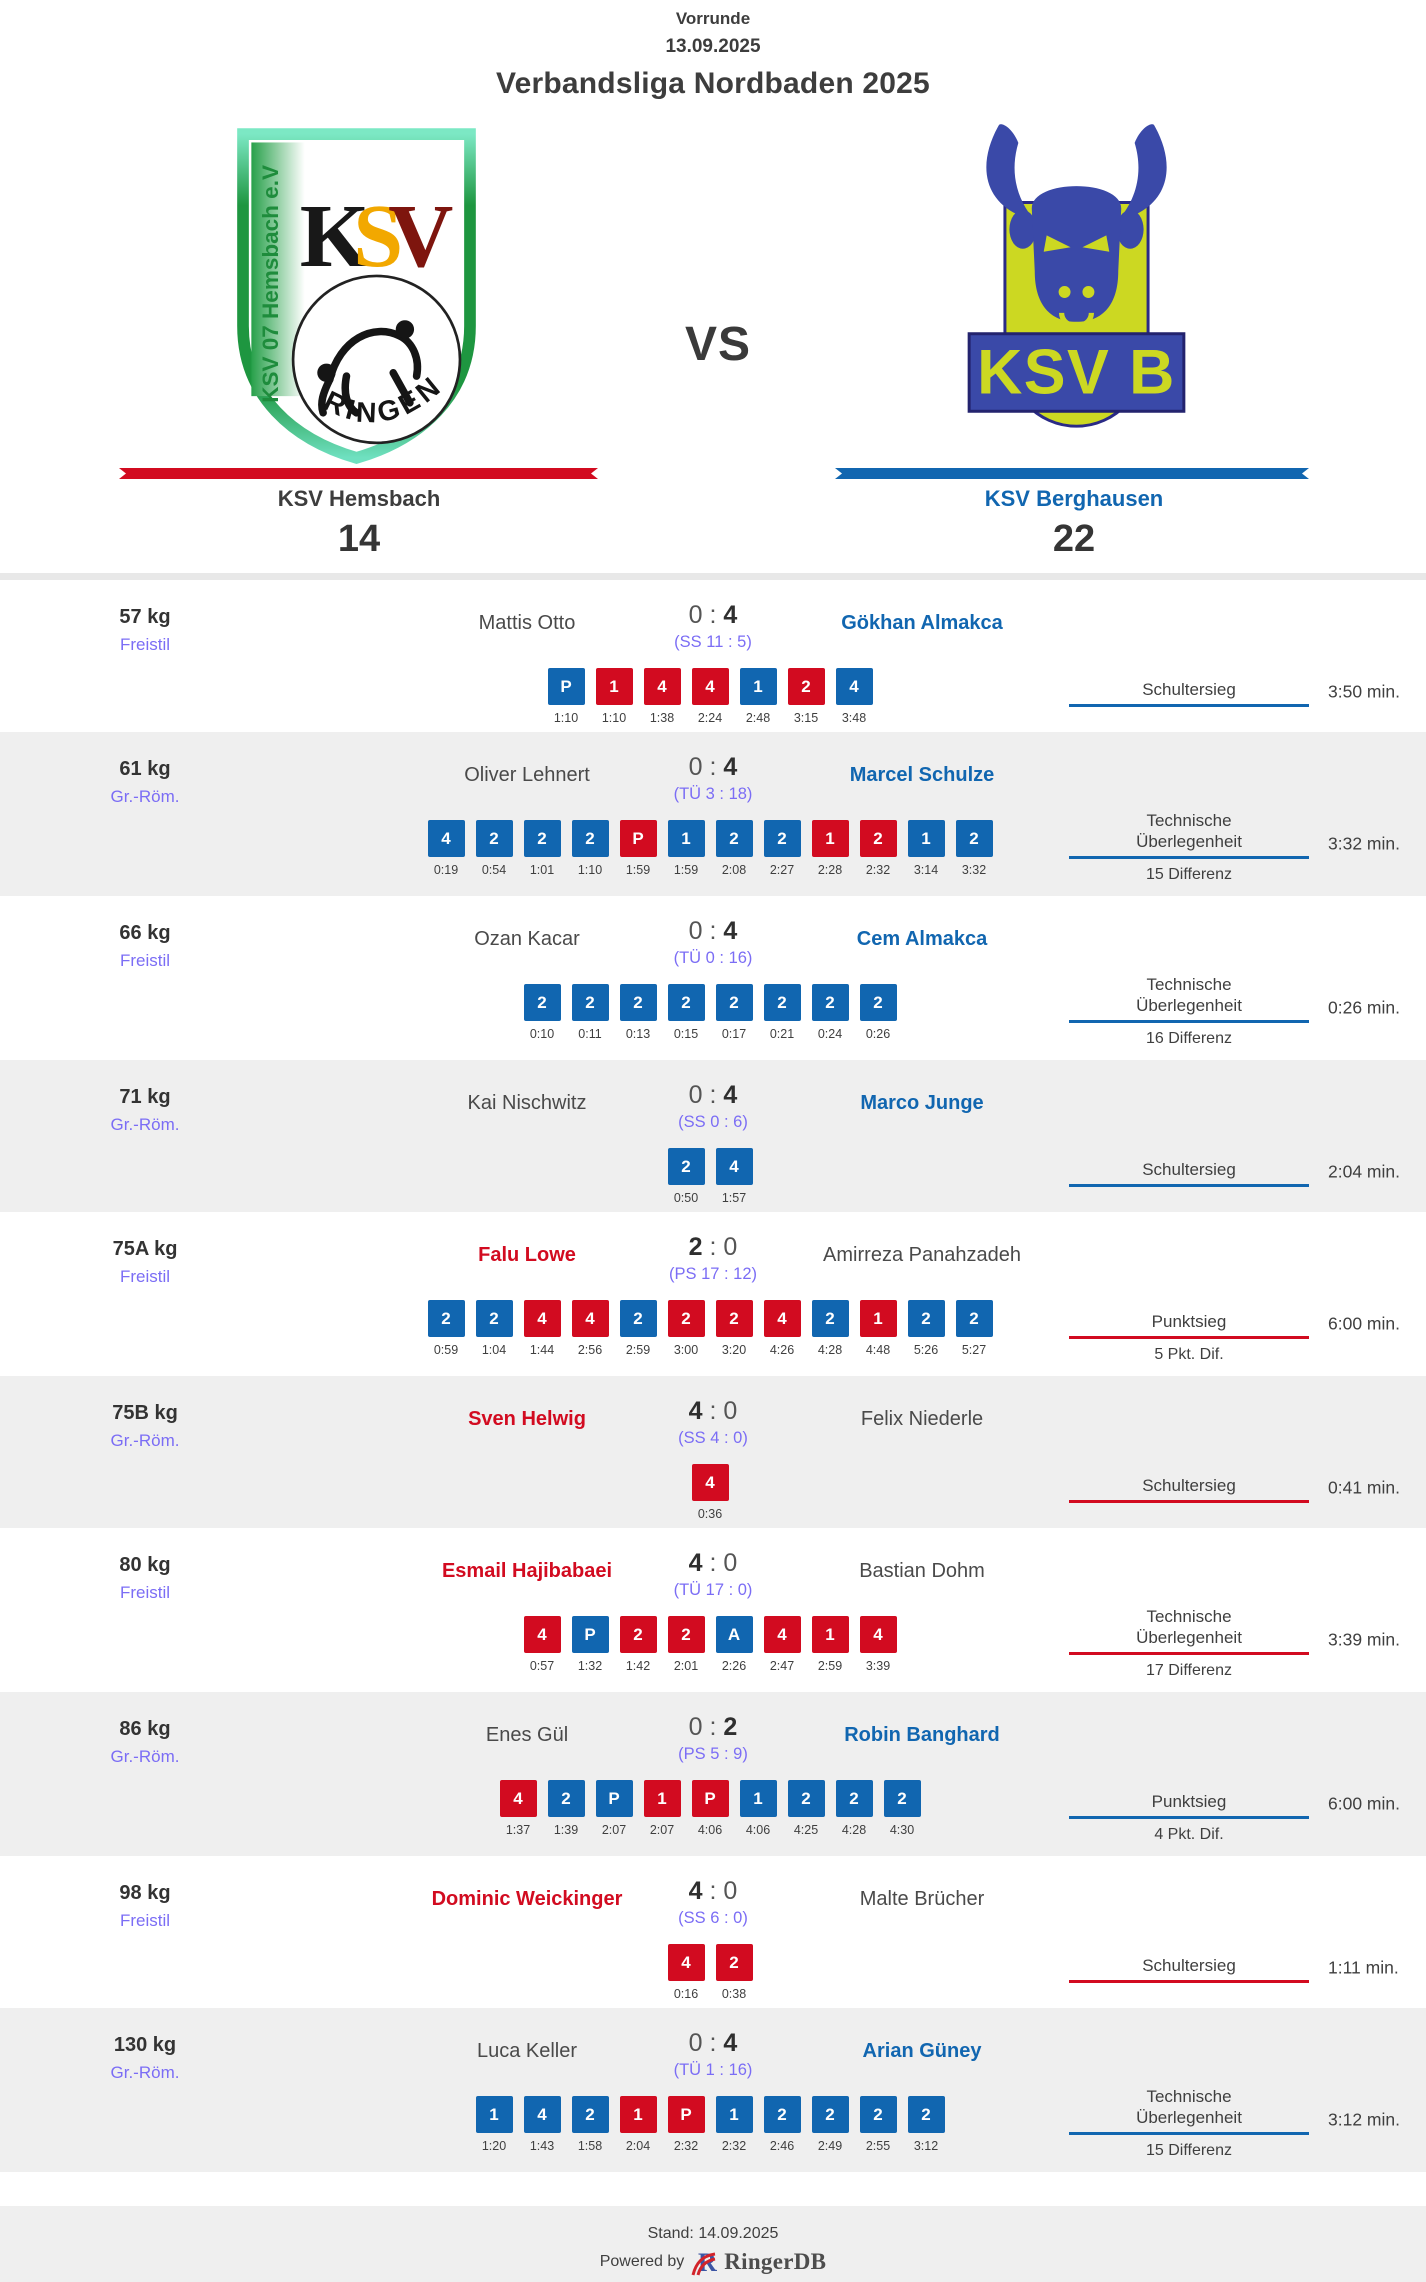 The image size is (1426, 2282). I want to click on away-team-score: 22, so click(1074, 539).